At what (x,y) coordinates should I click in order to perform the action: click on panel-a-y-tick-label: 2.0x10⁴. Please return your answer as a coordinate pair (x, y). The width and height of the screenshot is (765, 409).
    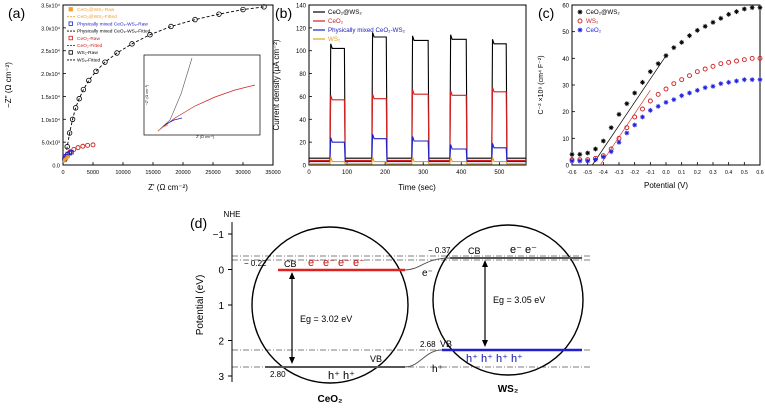
    Looking at the image, I should click on (51, 74).